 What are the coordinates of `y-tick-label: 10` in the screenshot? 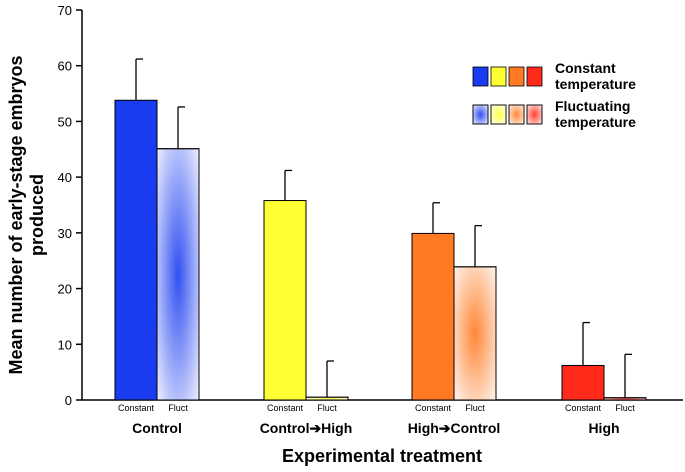 It's located at (65, 344).